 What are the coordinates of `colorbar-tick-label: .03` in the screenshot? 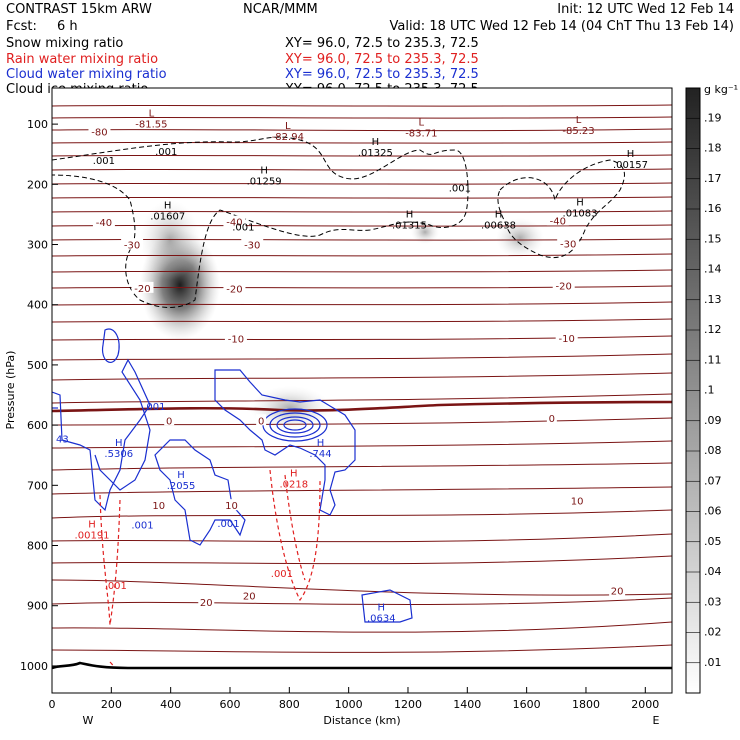 It's located at (713, 601).